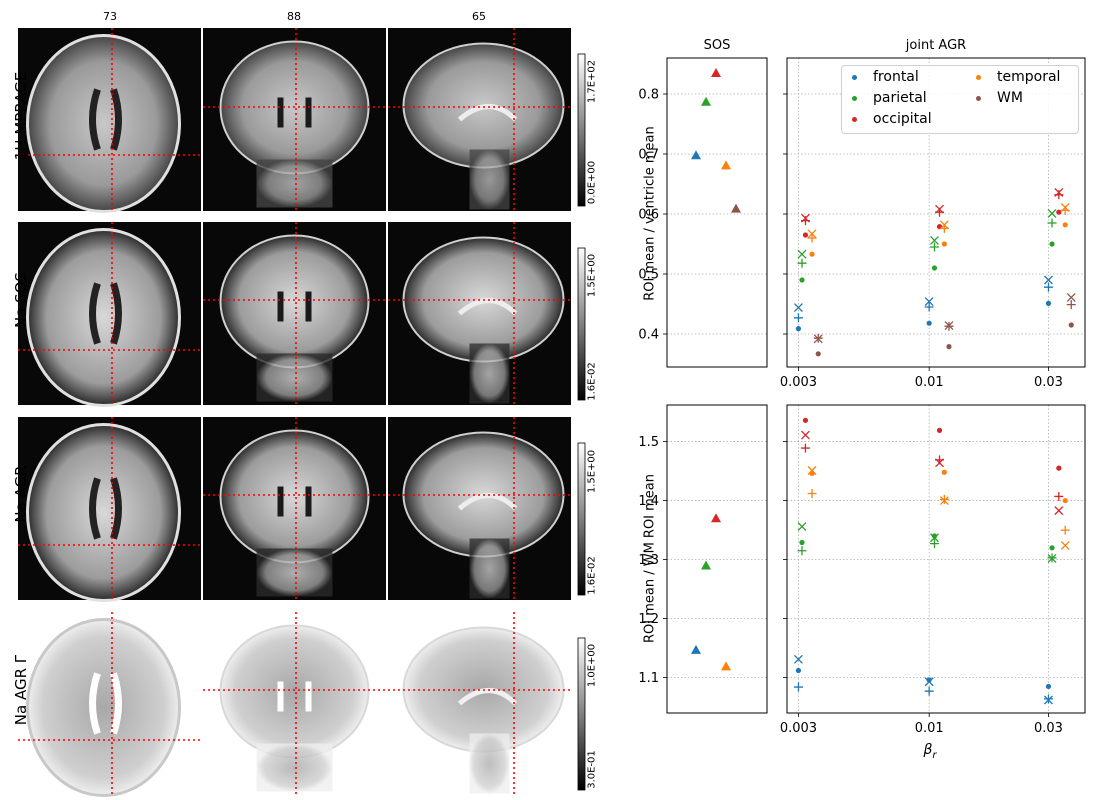  What do you see at coordinates (648, 501) in the screenshot?
I see `ytick-label: 1.4` at bounding box center [648, 501].